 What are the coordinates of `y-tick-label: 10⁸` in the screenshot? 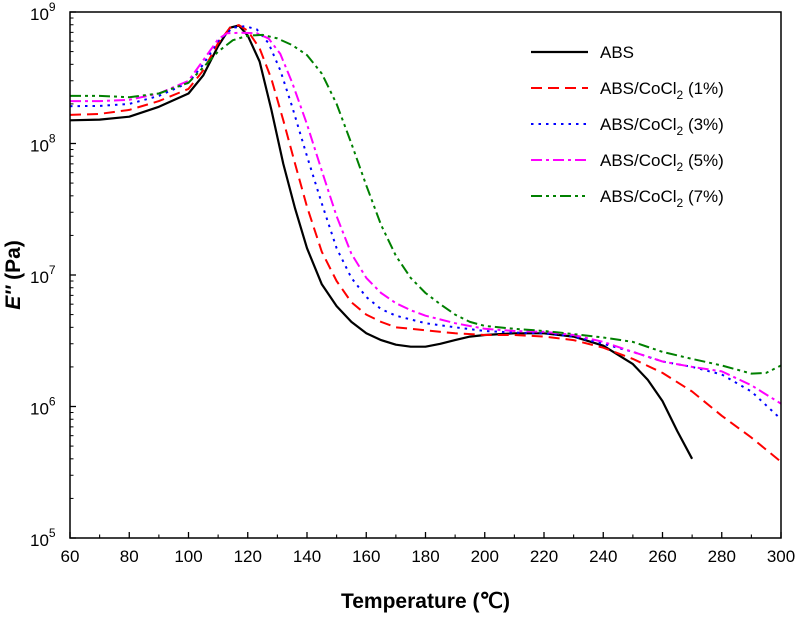 It's located at (43, 144).